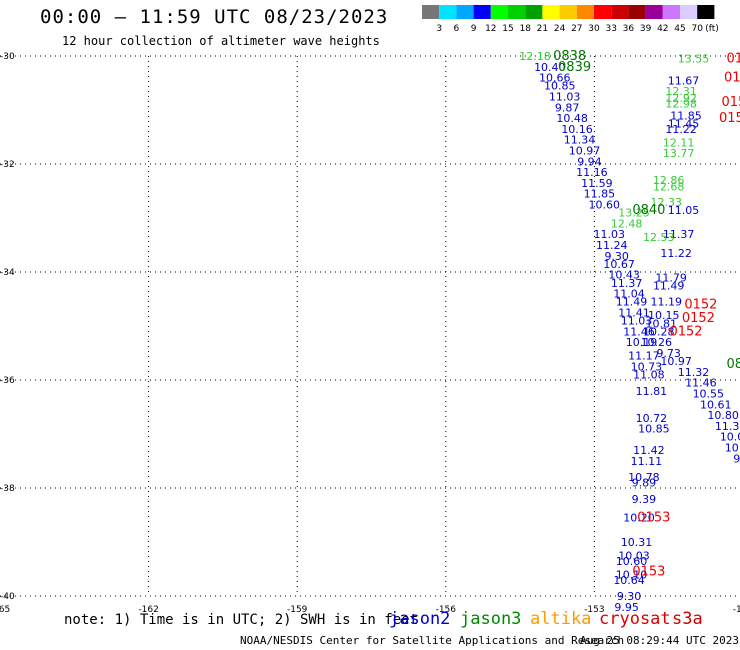  Describe the element at coordinates (629, 29) in the screenshot. I see `scale-tick-label: 36` at that location.